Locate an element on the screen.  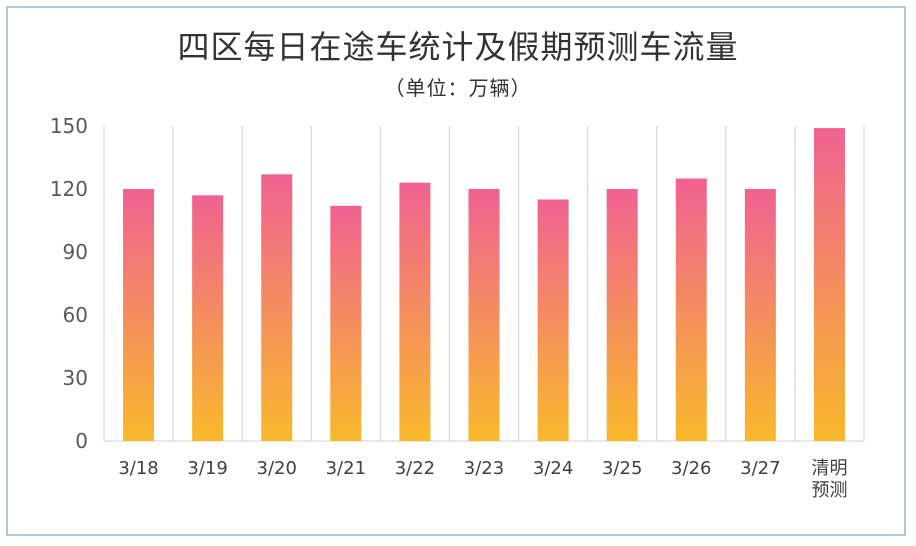
x-tick-label: 3/25 is located at coordinates (622, 468).